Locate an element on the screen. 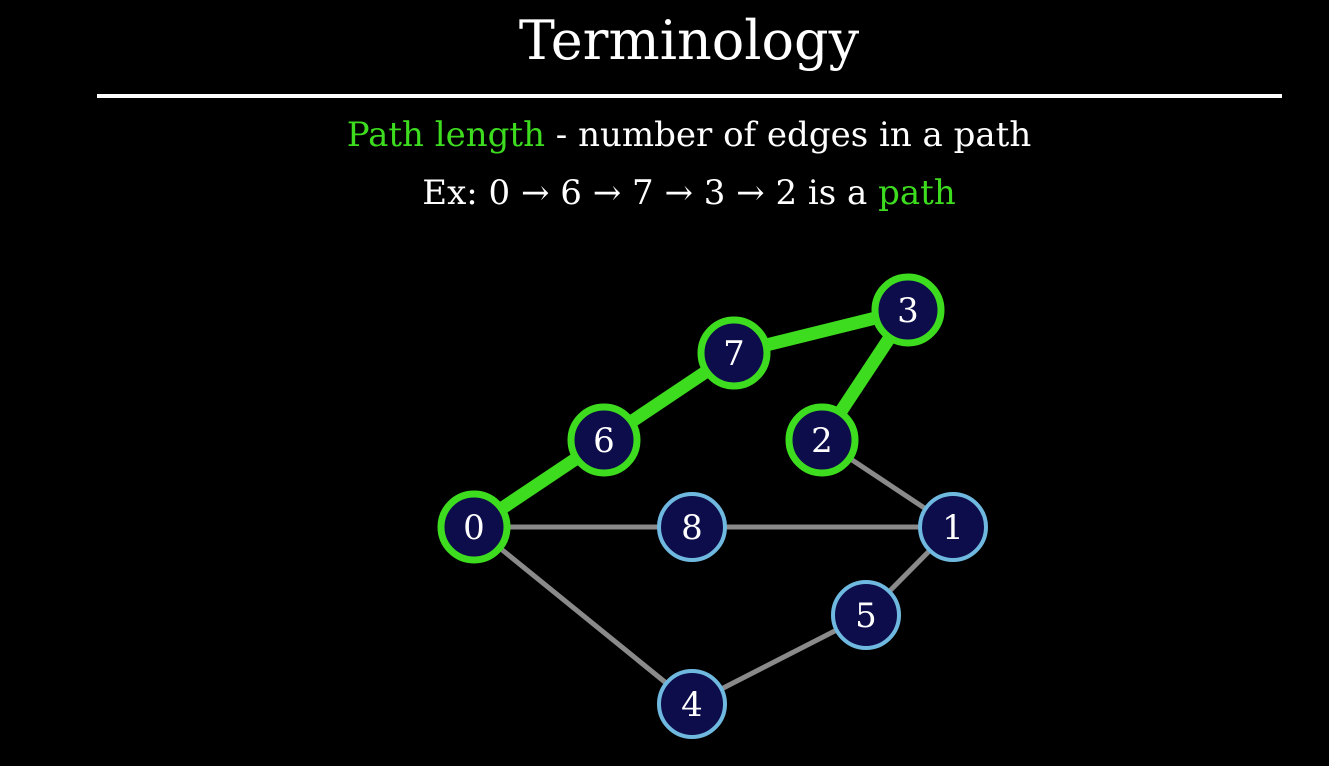  title-divider is located at coordinates (689, 96).